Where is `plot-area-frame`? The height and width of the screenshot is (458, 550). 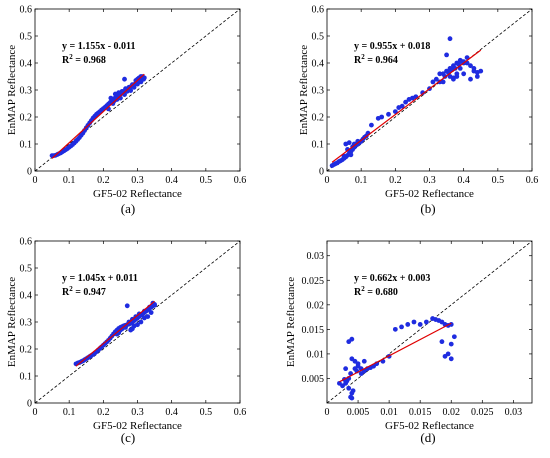
plot-area-frame is located at coordinates (429, 322).